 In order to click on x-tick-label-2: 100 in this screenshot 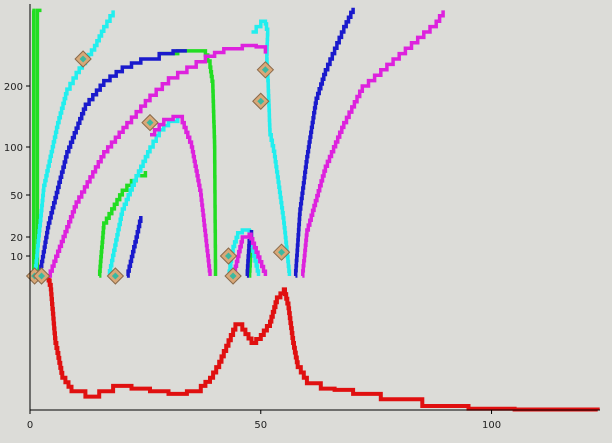, I will do `click(491, 425)`.